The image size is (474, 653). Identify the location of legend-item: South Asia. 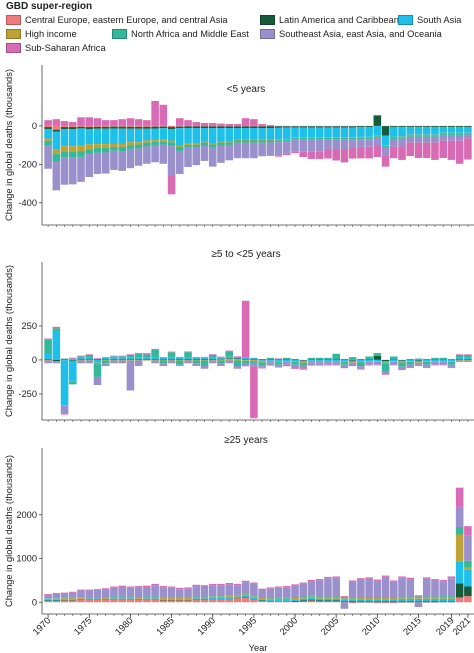
(429, 20).